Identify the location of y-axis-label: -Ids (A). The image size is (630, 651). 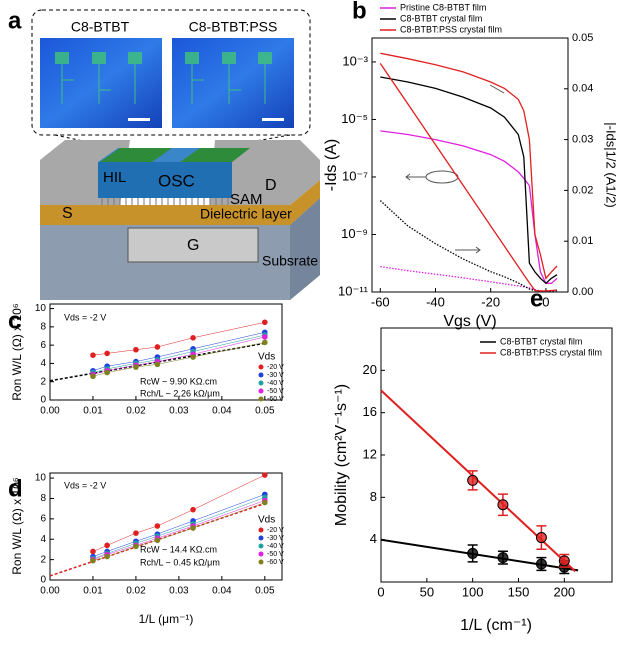
(331, 165).